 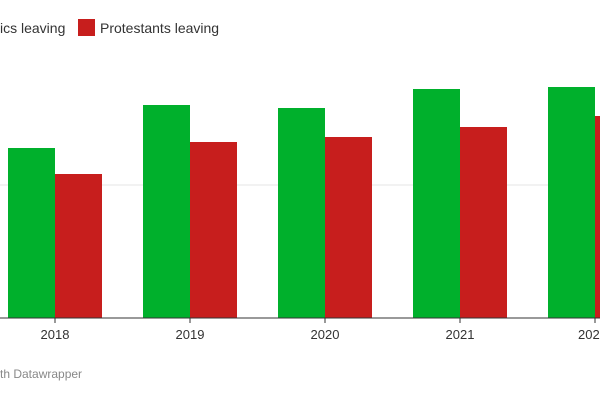 What do you see at coordinates (597, 217) in the screenshot?
I see `bar-protestants-2022` at bounding box center [597, 217].